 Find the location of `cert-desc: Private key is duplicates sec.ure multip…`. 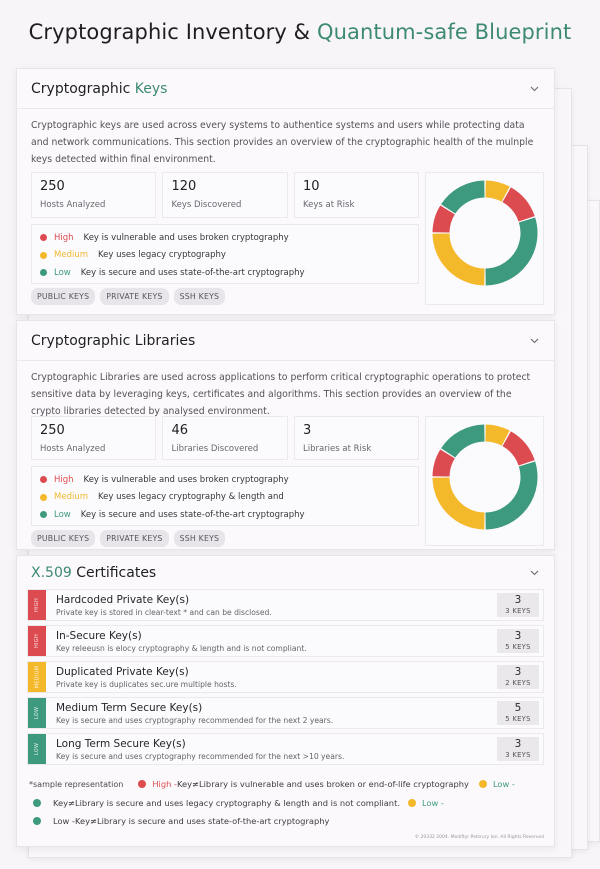

cert-desc: Private key is duplicates sec.ure multip… is located at coordinates (146, 684).